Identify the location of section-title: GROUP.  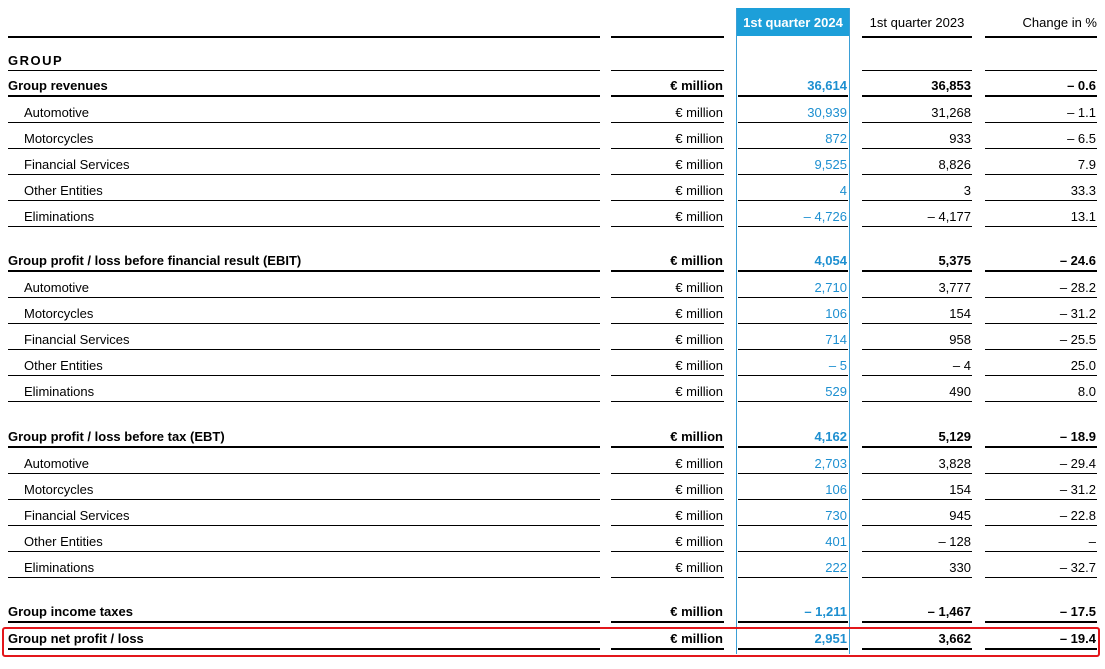
(36, 60).